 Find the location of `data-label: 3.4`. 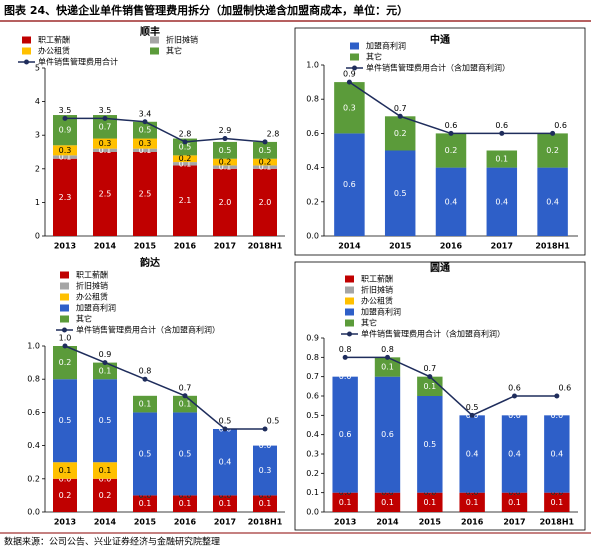

data-label: 3.4 is located at coordinates (145, 113).